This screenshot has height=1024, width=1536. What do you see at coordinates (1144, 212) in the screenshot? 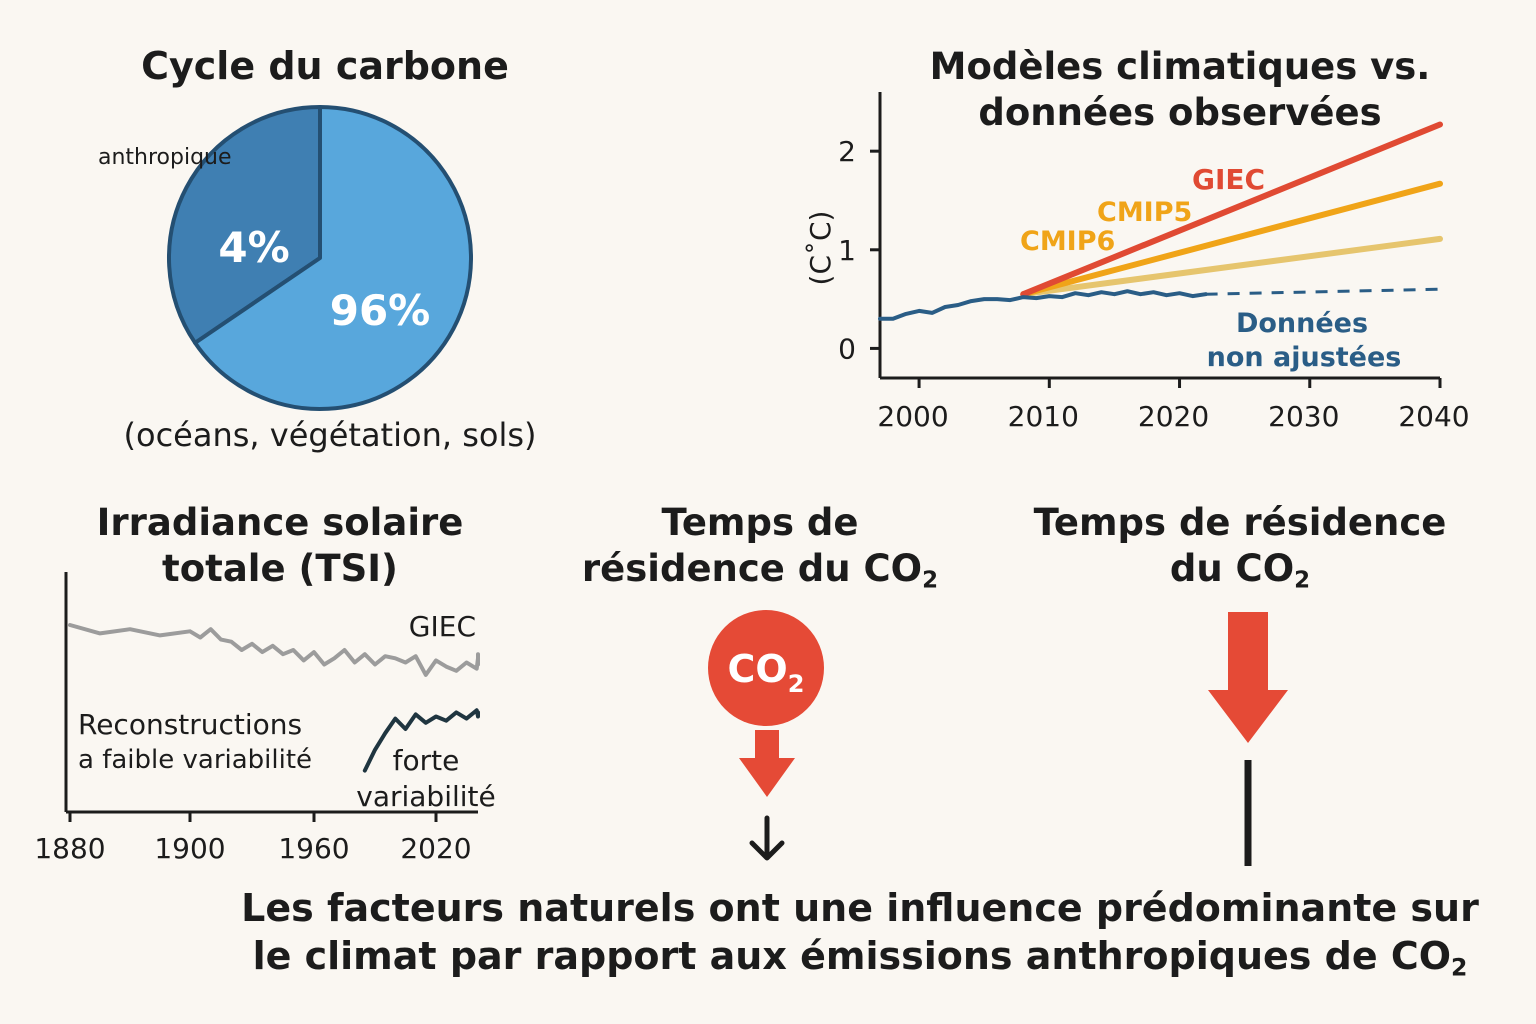
I see `models-label-cmip5: CMIP5` at bounding box center [1144, 212].